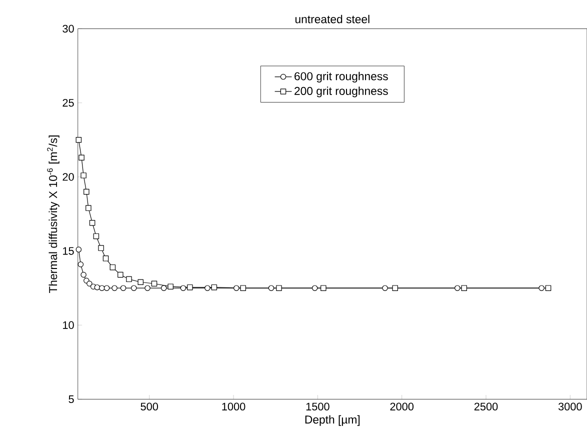  What do you see at coordinates (402, 406) in the screenshot?
I see `x-tick-label: 2000` at bounding box center [402, 406].